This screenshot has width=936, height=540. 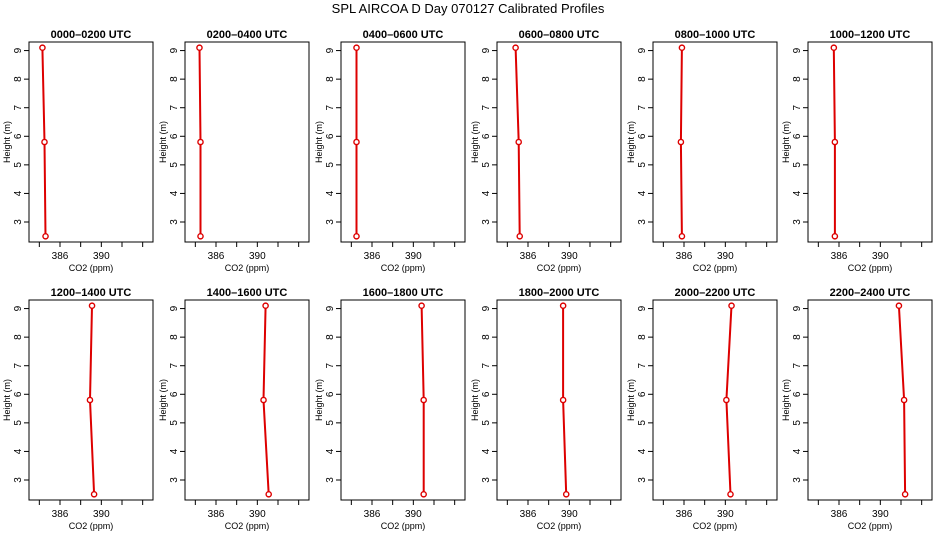 What do you see at coordinates (247, 35) in the screenshot?
I see `panel-title: 0200–0400 UTC` at bounding box center [247, 35].